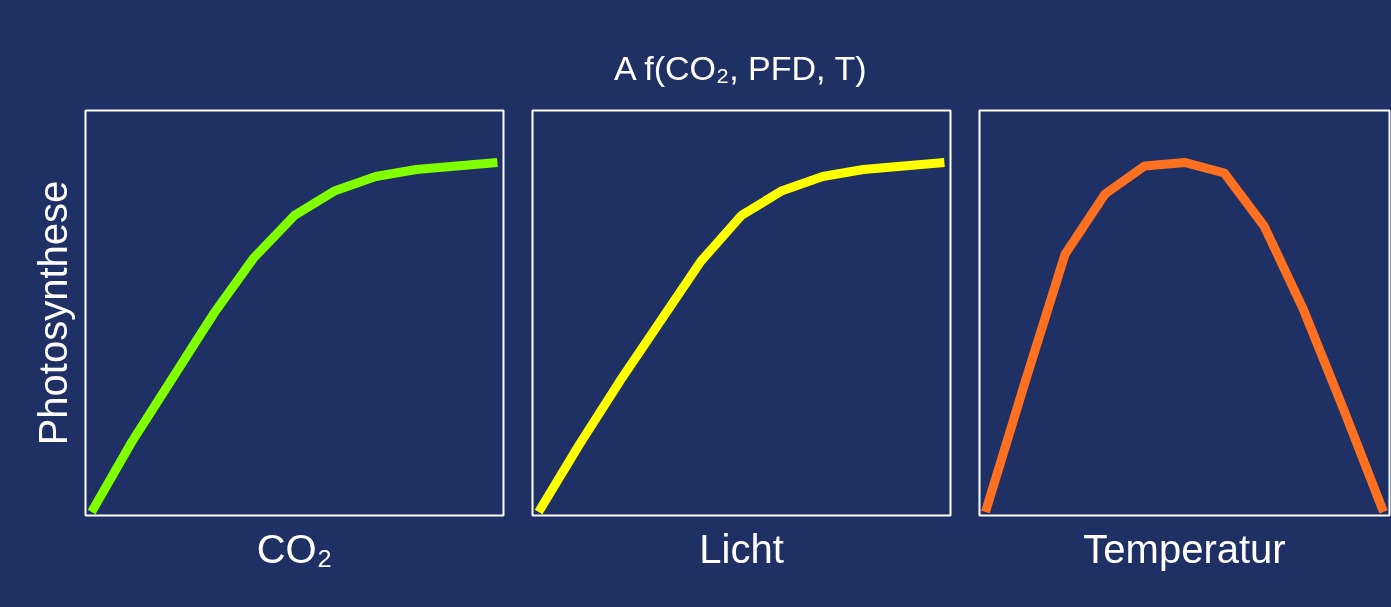 The height and width of the screenshot is (607, 1391). Describe the element at coordinates (294, 548) in the screenshot. I see `x-axis-title: CO₂` at that location.